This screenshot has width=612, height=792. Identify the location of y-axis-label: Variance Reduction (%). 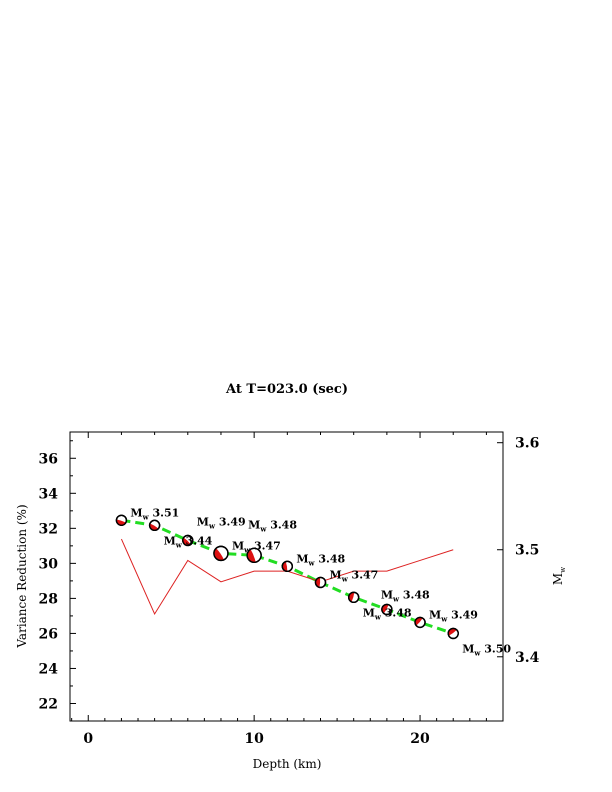
(22, 576).